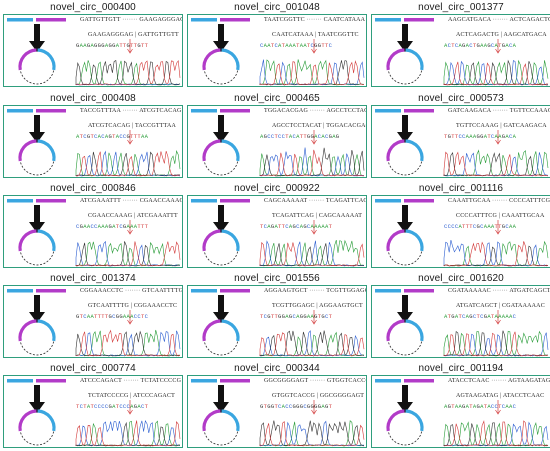  What do you see at coordinates (477, 306) in the screenshot?
I see `seq-mid-left: ATGATCAGCT` at bounding box center [477, 306].